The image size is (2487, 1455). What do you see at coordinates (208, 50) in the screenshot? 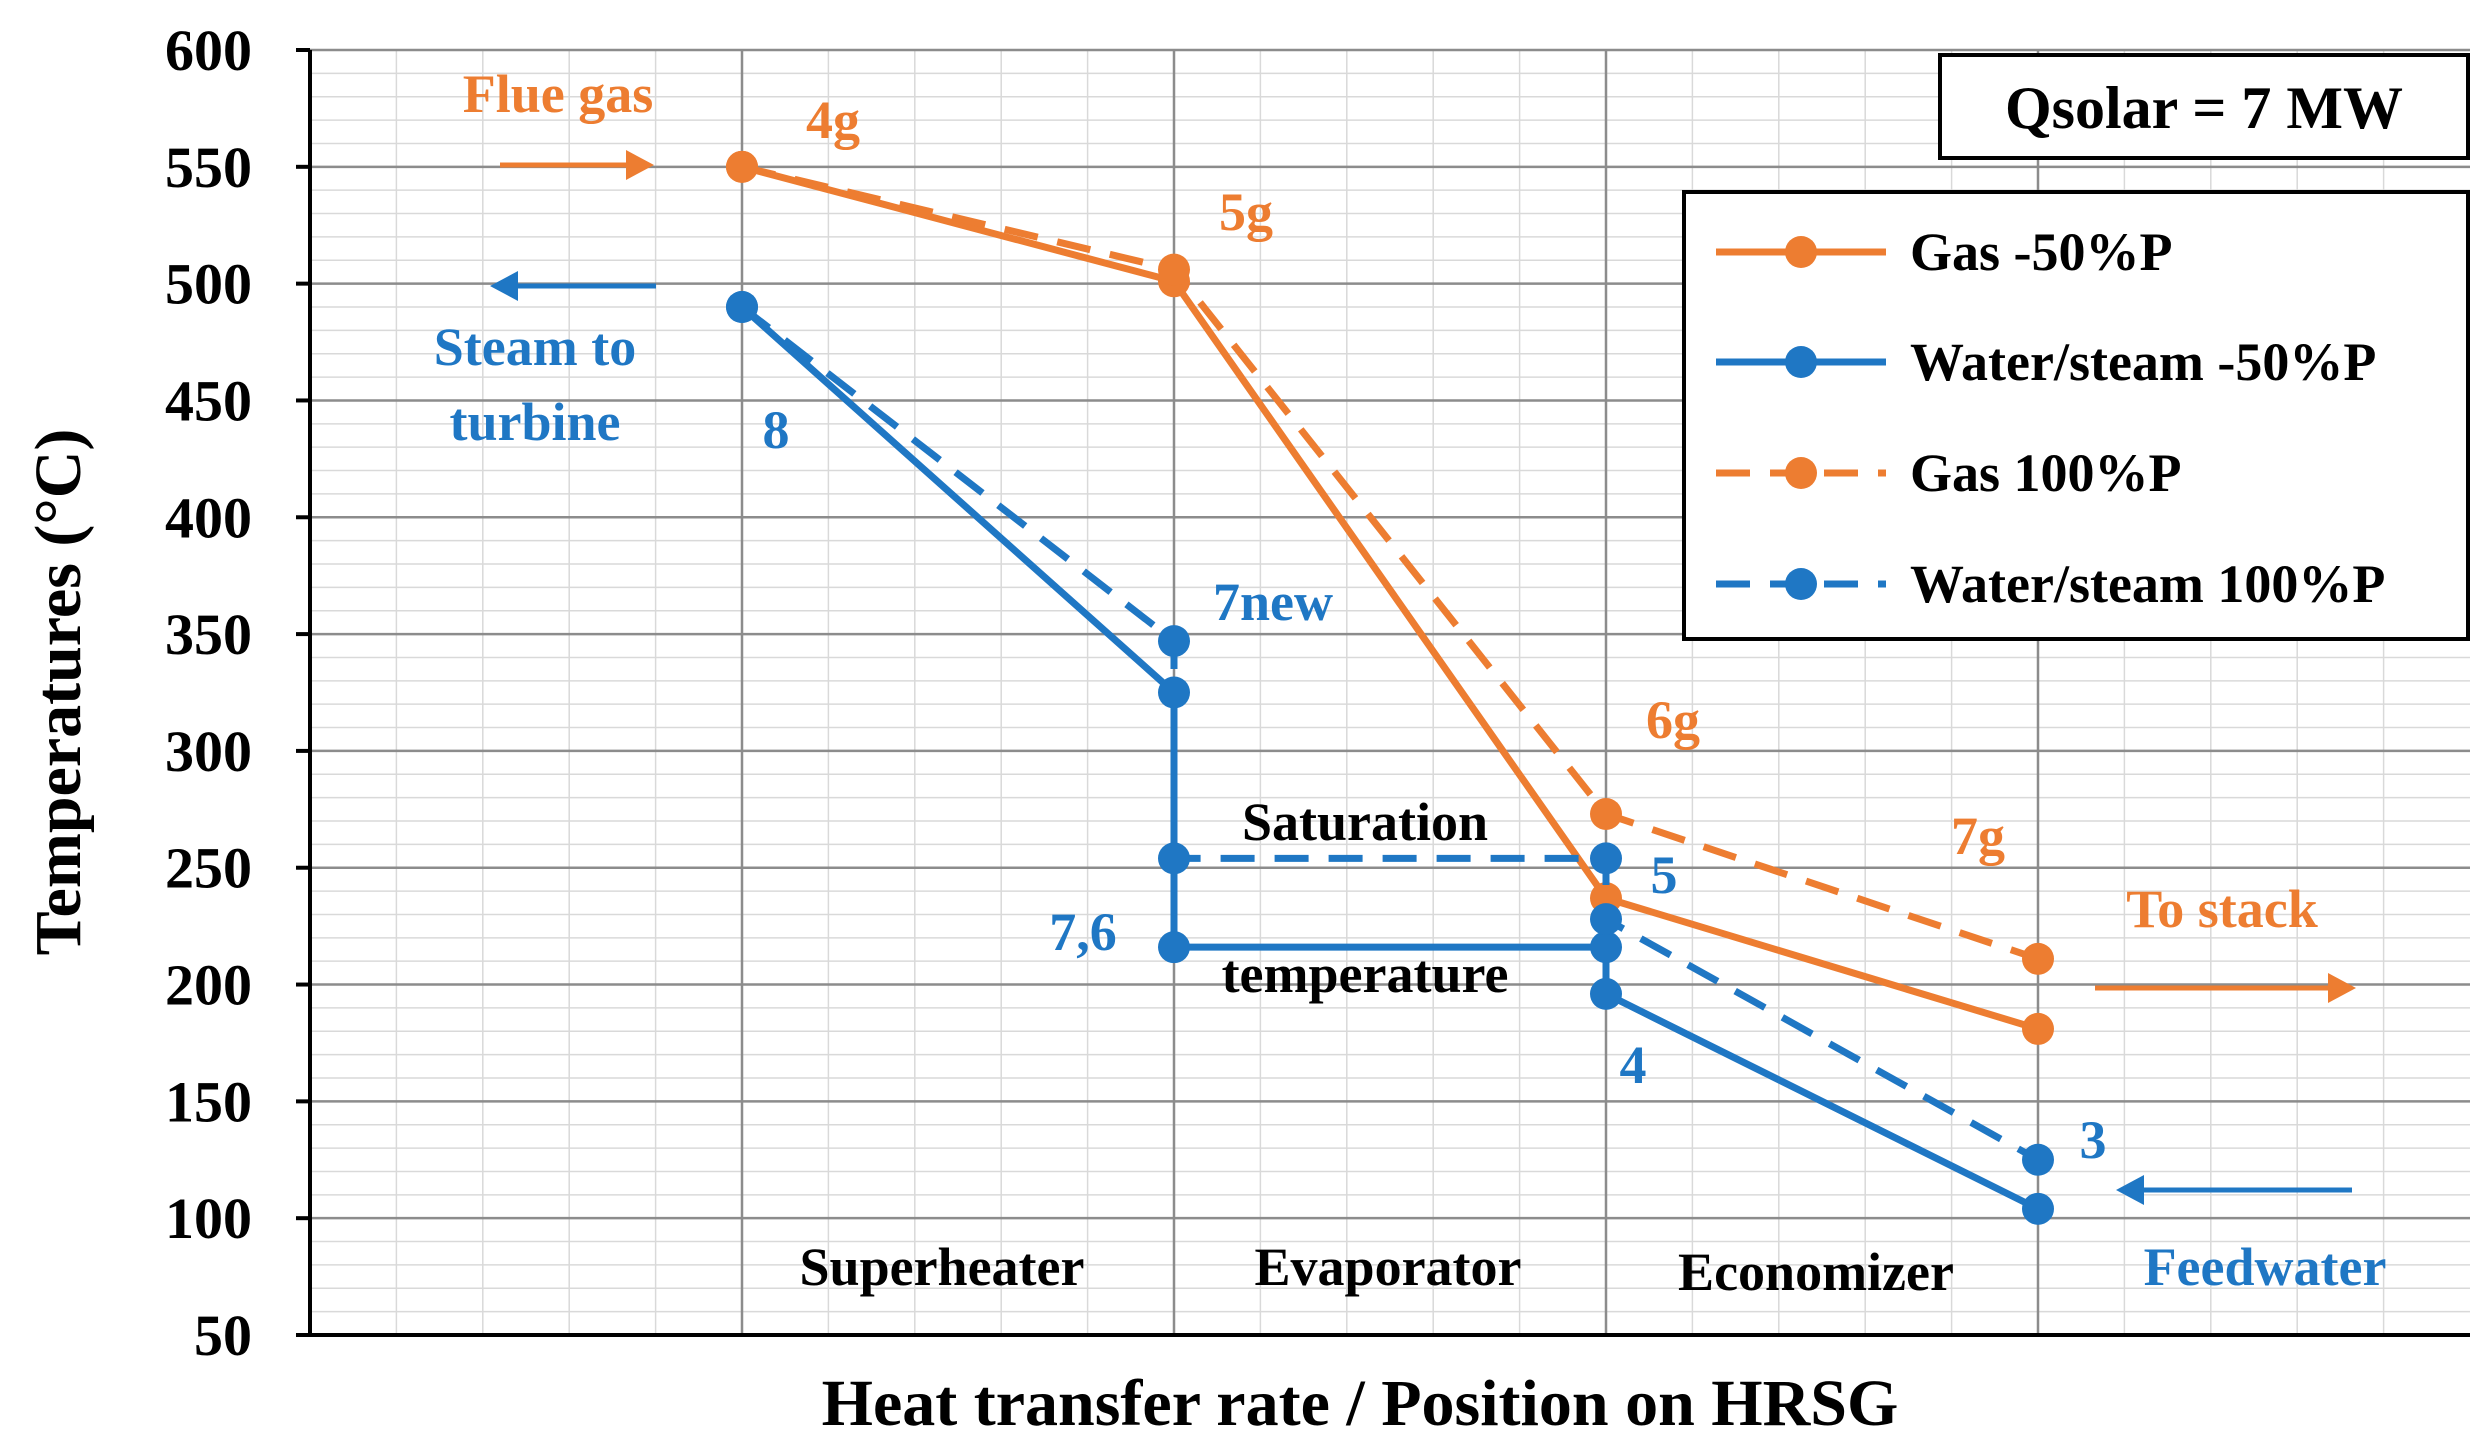
I see `y-tick-label: 600` at bounding box center [208, 50].